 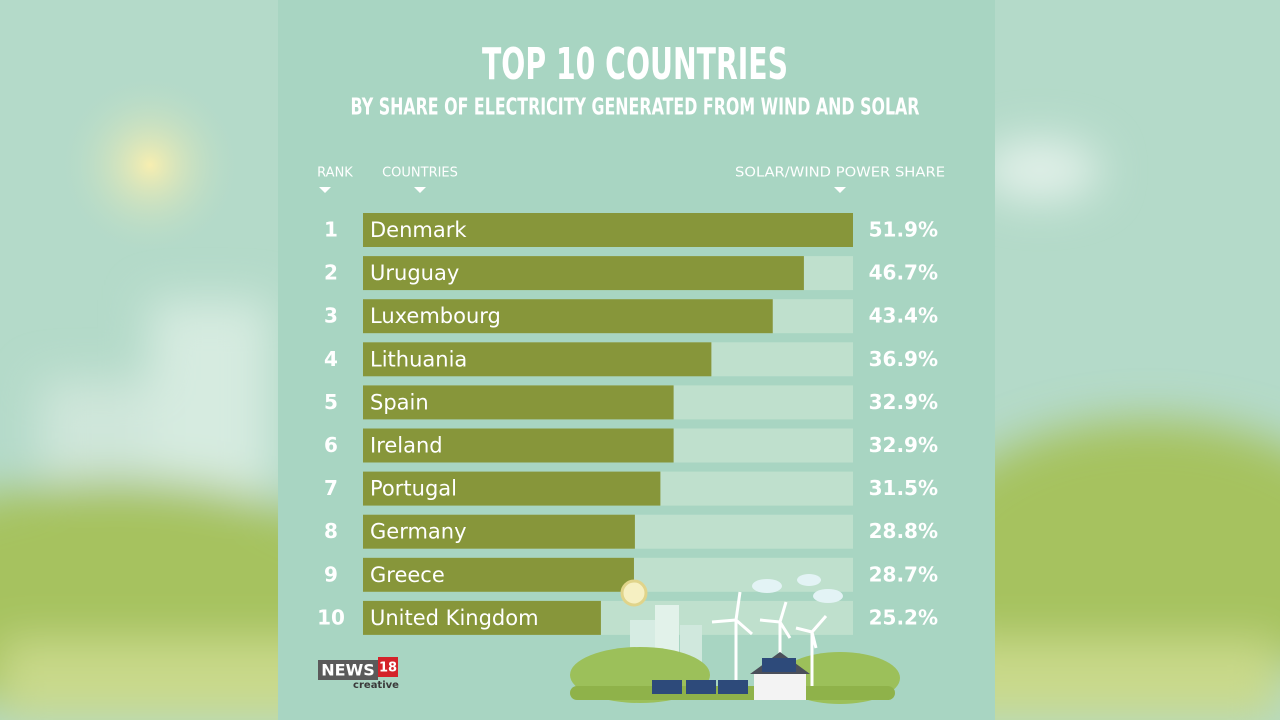 What do you see at coordinates (418, 532) in the screenshot?
I see `category-label: Germany` at bounding box center [418, 532].